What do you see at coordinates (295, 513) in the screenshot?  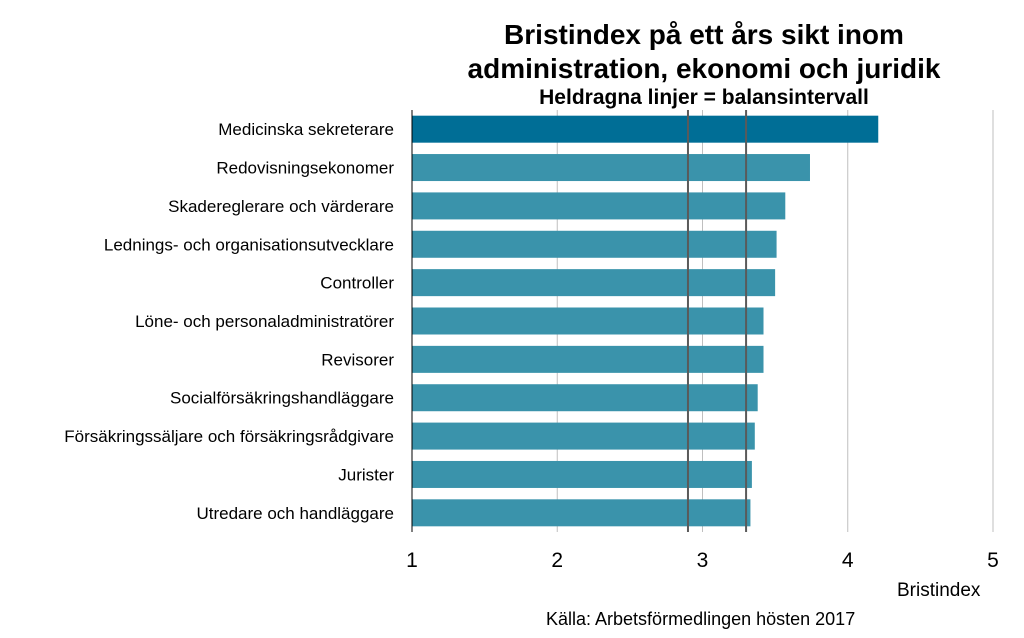 I see `category-label: Utredare och handläggare` at bounding box center [295, 513].